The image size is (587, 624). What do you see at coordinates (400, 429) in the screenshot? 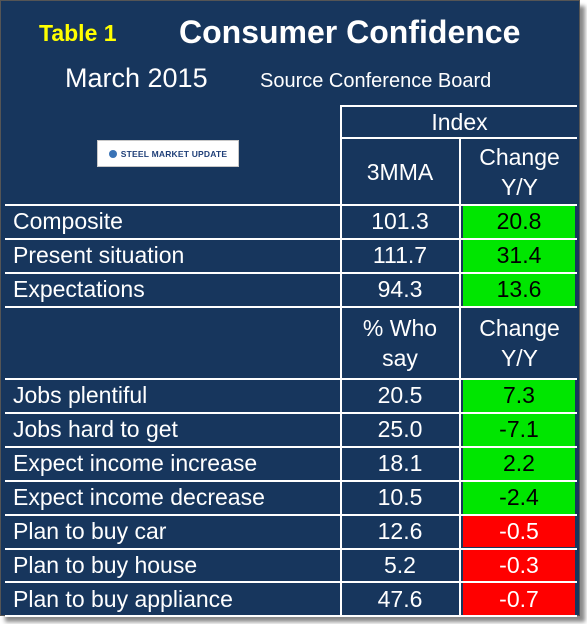
I see `row-value: 25.0` at bounding box center [400, 429].